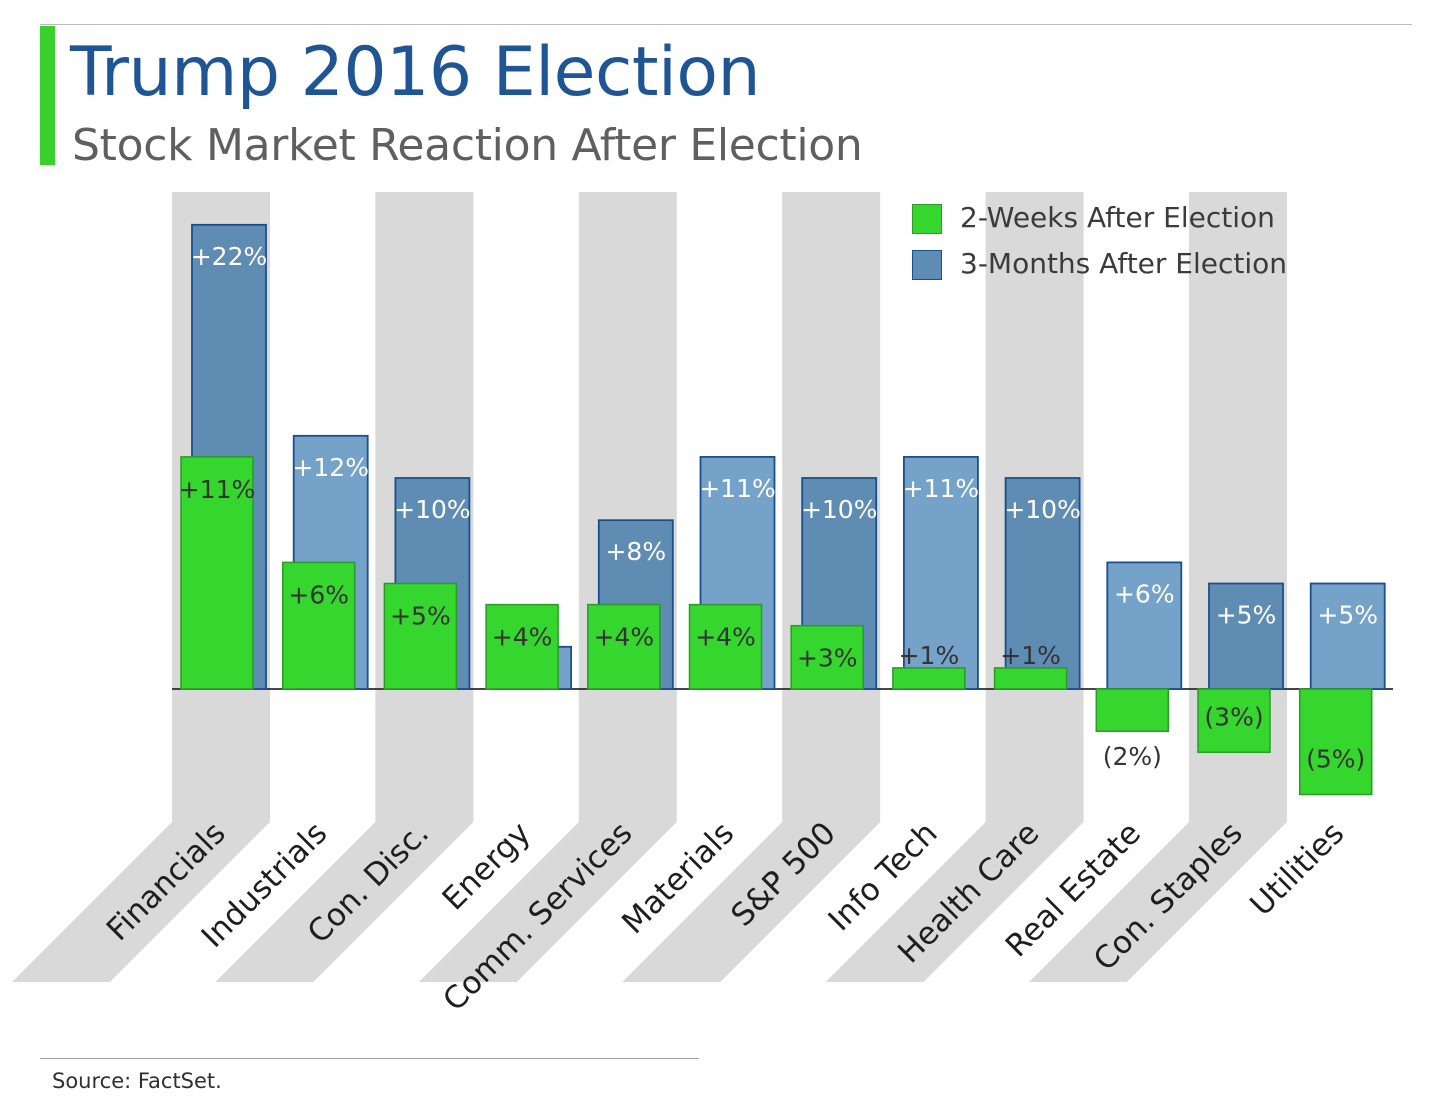 Image resolution: width=1456 pixels, height=1114 pixels. Describe the element at coordinates (1042, 583) in the screenshot. I see `bar-3-months-health-care` at that location.